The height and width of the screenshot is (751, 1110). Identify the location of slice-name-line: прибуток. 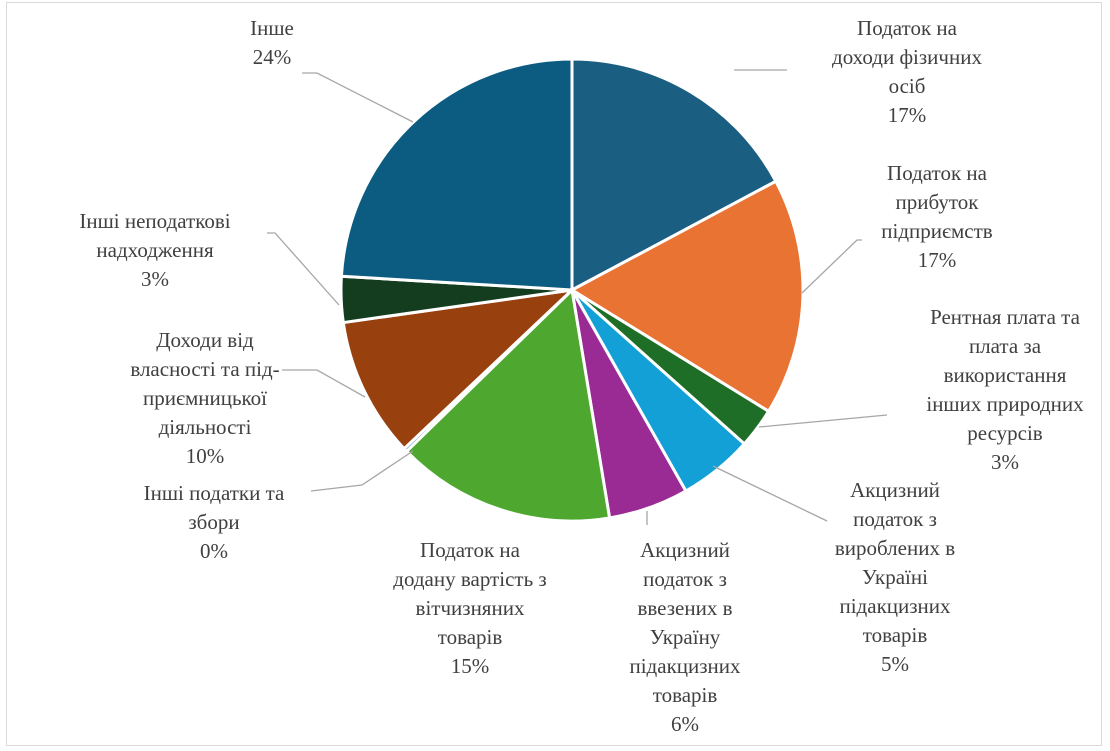
(938, 202).